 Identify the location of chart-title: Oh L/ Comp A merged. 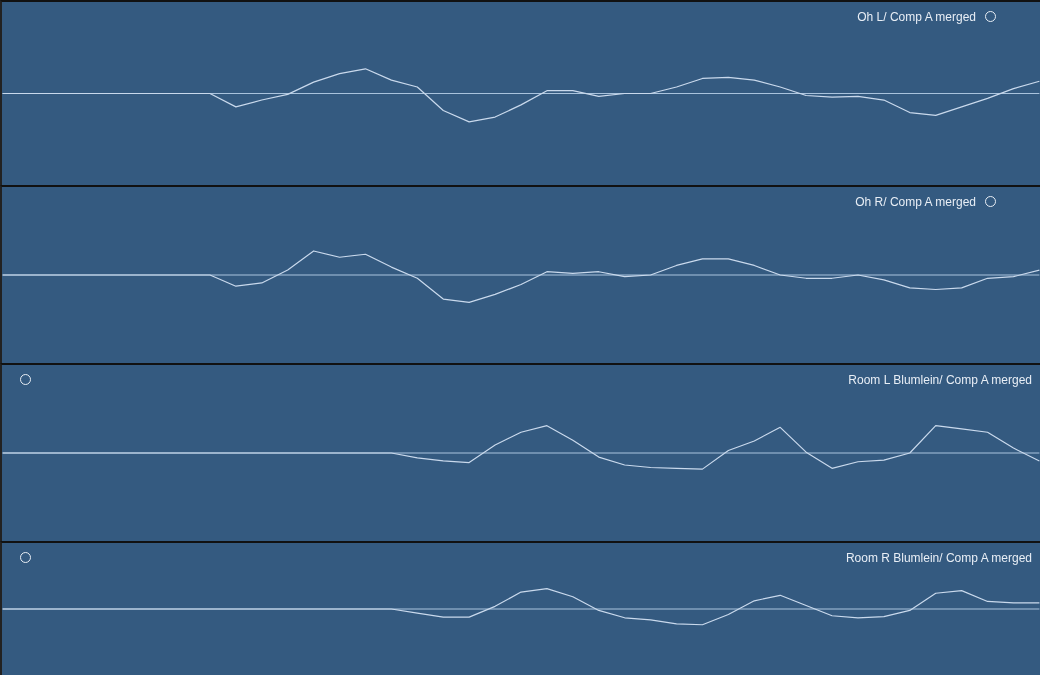
(916, 17).